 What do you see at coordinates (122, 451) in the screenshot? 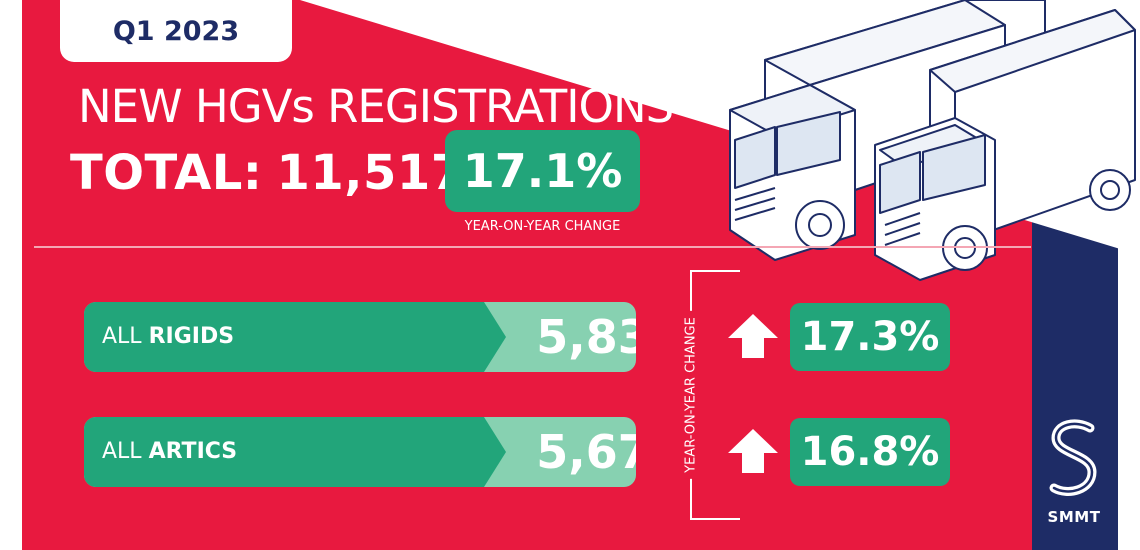
I see `artics-prefix: ALL` at bounding box center [122, 451].